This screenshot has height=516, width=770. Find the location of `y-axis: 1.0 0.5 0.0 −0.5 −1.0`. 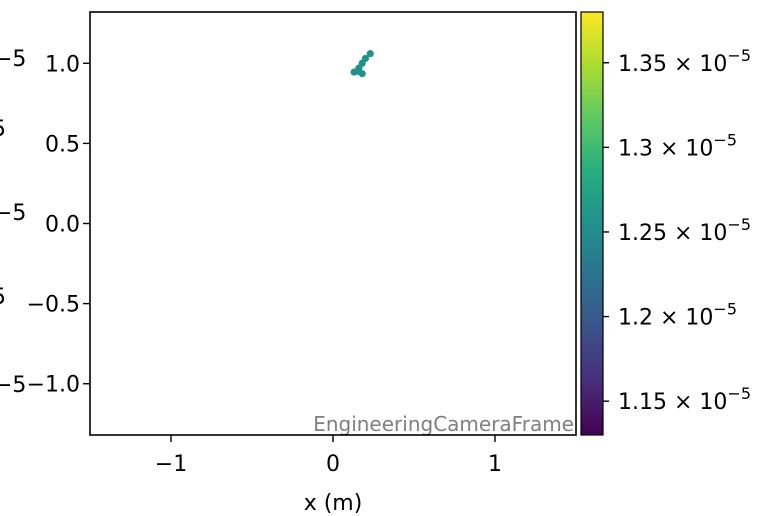

y-axis: 1.0 0.5 0.0 −0.5 −1.0 is located at coordinates (58, 225).